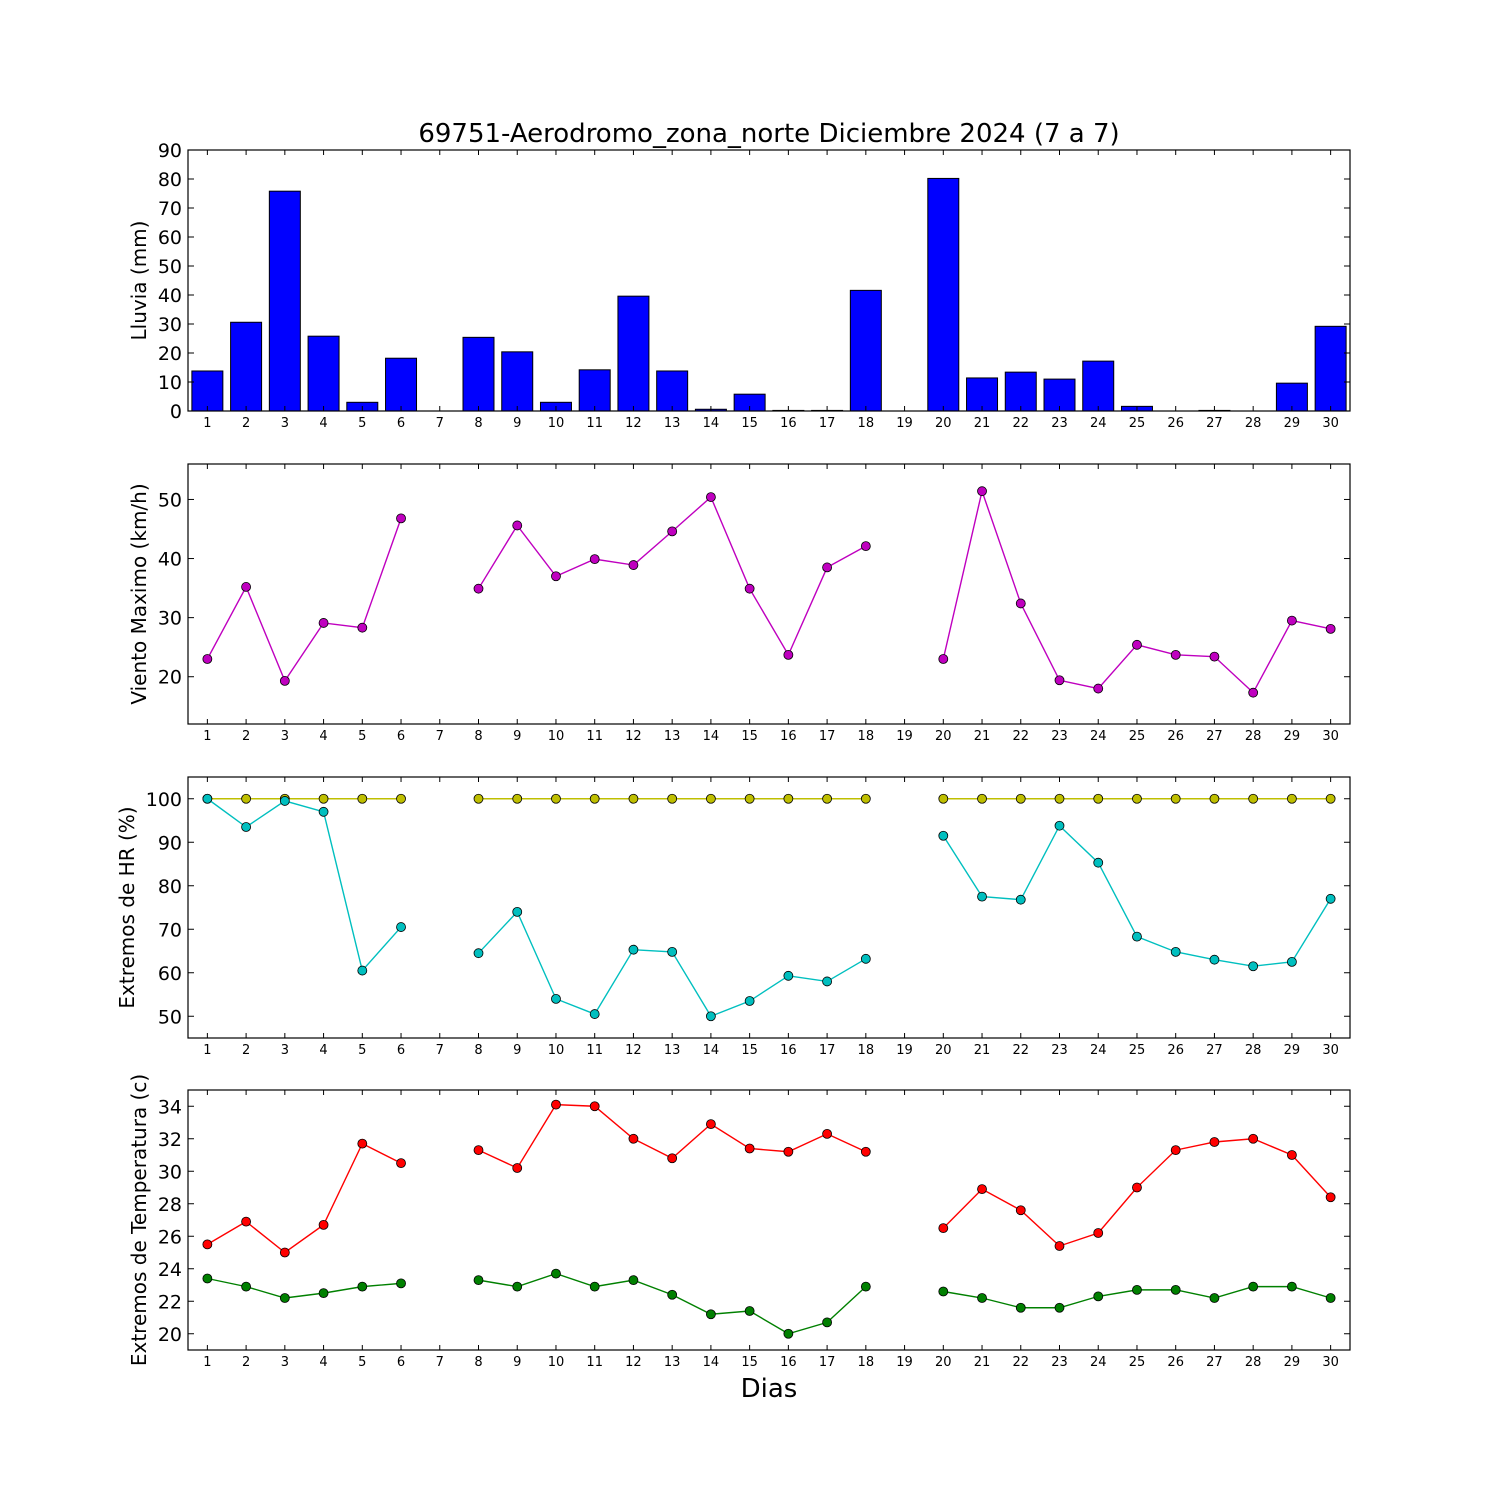  What do you see at coordinates (1137, 736) in the screenshot?
I see `x-tick-label: 25` at bounding box center [1137, 736].